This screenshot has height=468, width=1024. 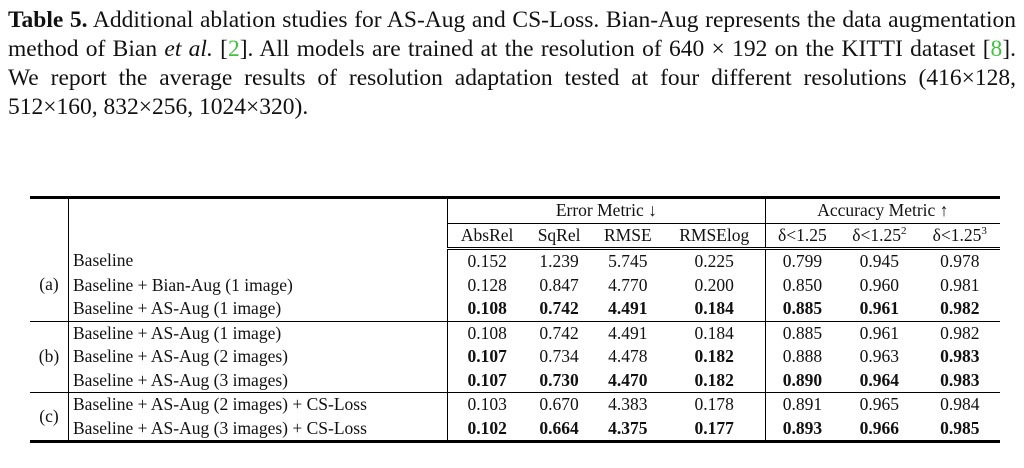 What do you see at coordinates (628, 427) in the screenshot?
I see `metric-value: 4.375` at bounding box center [628, 427].